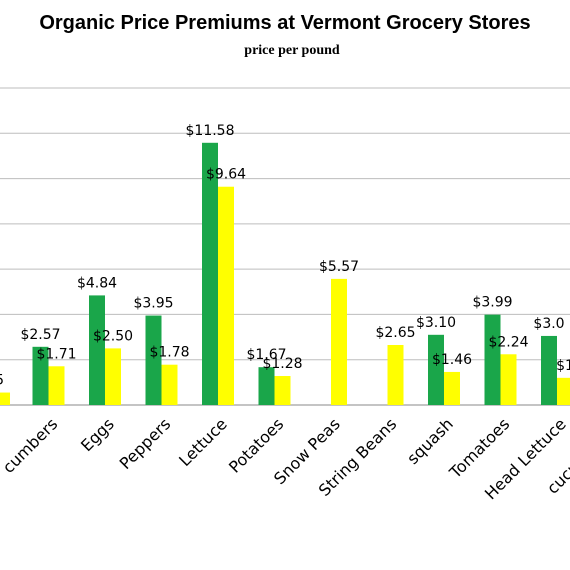 Image resolution: width=570 pixels, height=570 pixels. What do you see at coordinates (210, 273) in the screenshot?
I see `bar-green-lettuce` at bounding box center [210, 273].